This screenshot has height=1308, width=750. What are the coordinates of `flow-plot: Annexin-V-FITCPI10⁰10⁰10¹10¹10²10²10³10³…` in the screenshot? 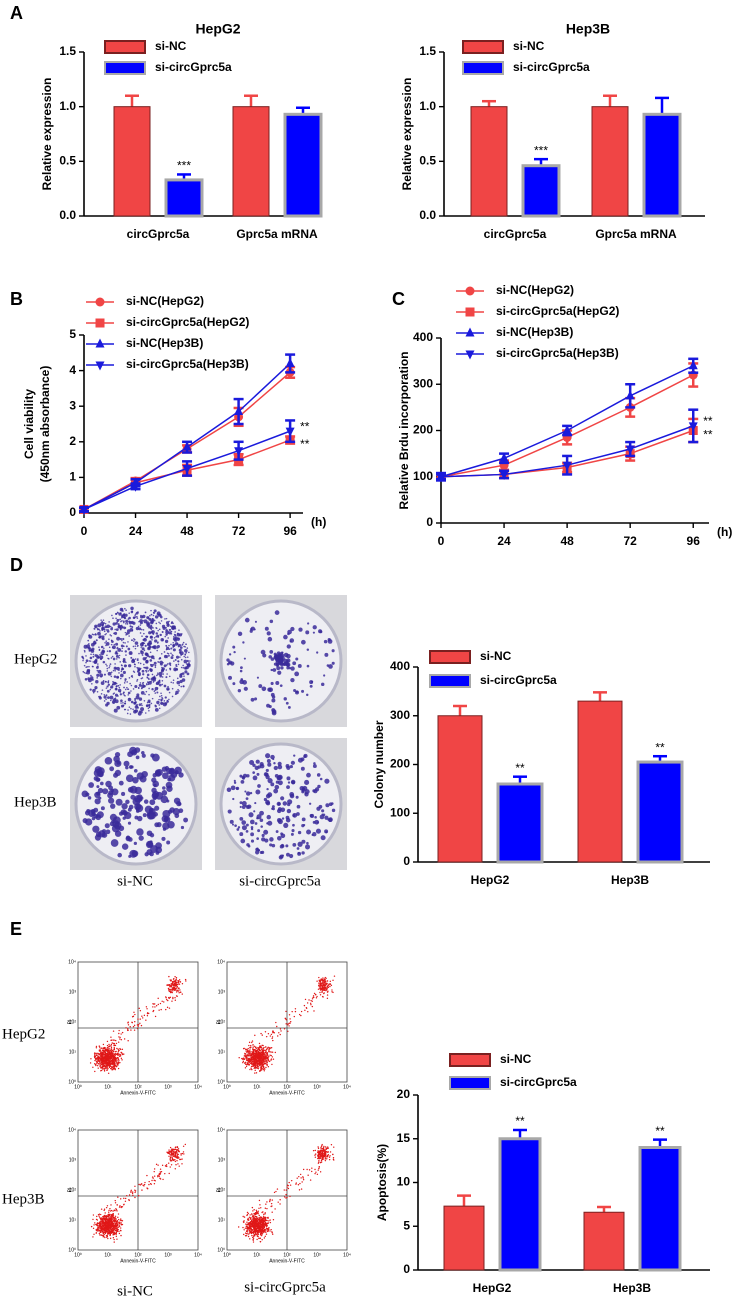 It's located at (134, 1027).